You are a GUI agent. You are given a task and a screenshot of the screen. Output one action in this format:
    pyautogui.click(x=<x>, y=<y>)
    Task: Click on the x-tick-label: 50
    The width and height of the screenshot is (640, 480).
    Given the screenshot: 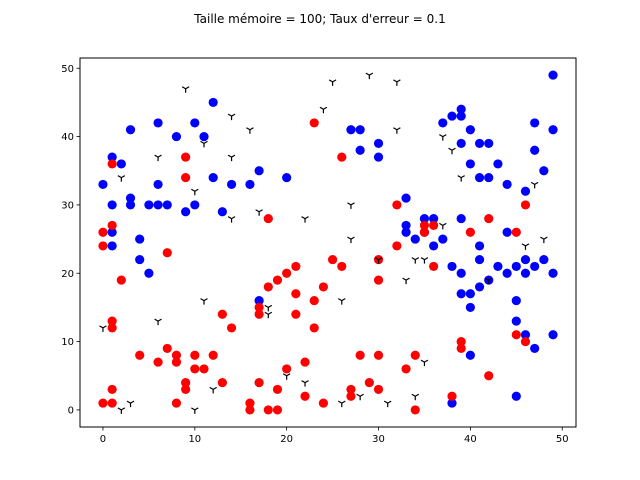 What is the action you would take?
    pyautogui.click(x=562, y=439)
    